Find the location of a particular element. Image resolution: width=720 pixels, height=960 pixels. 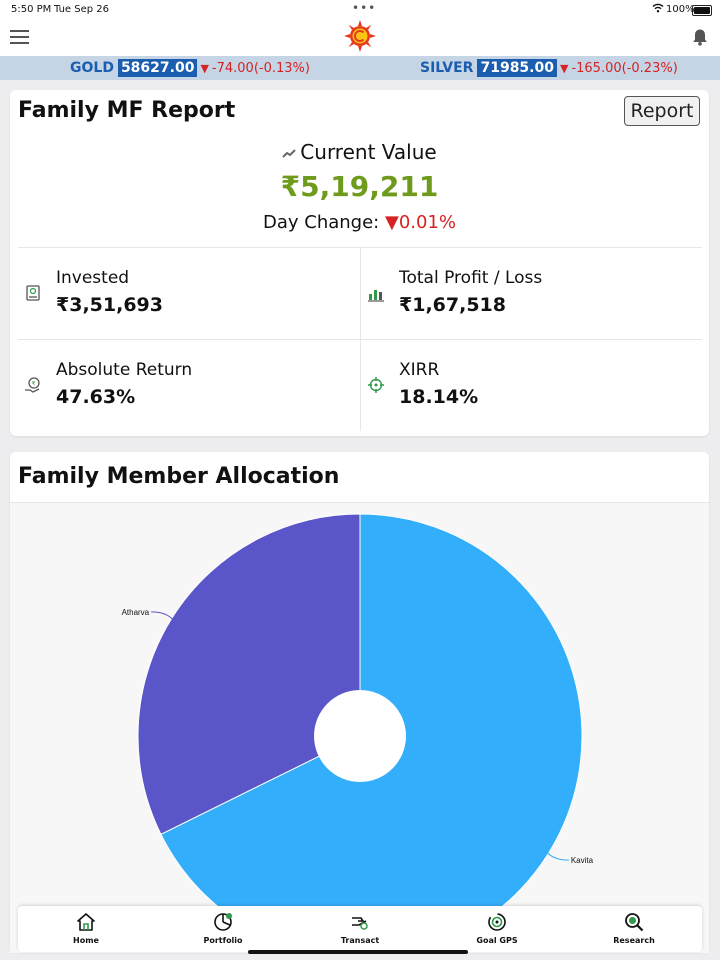

tab-home-label: Home is located at coordinates (86, 940).